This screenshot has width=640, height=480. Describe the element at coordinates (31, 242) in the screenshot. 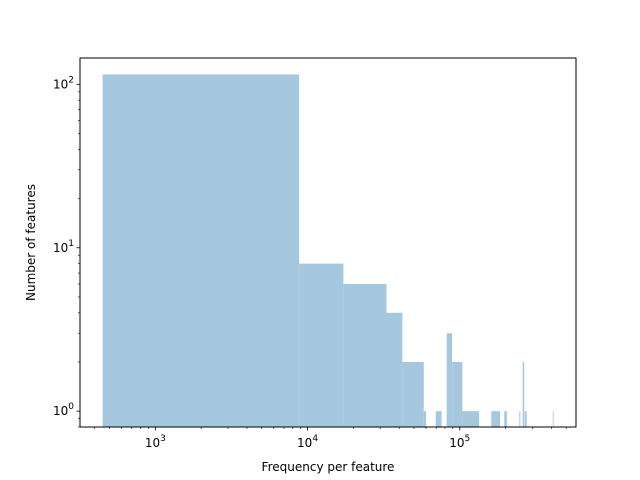

I see `y-axis-label: Number of features` at that location.